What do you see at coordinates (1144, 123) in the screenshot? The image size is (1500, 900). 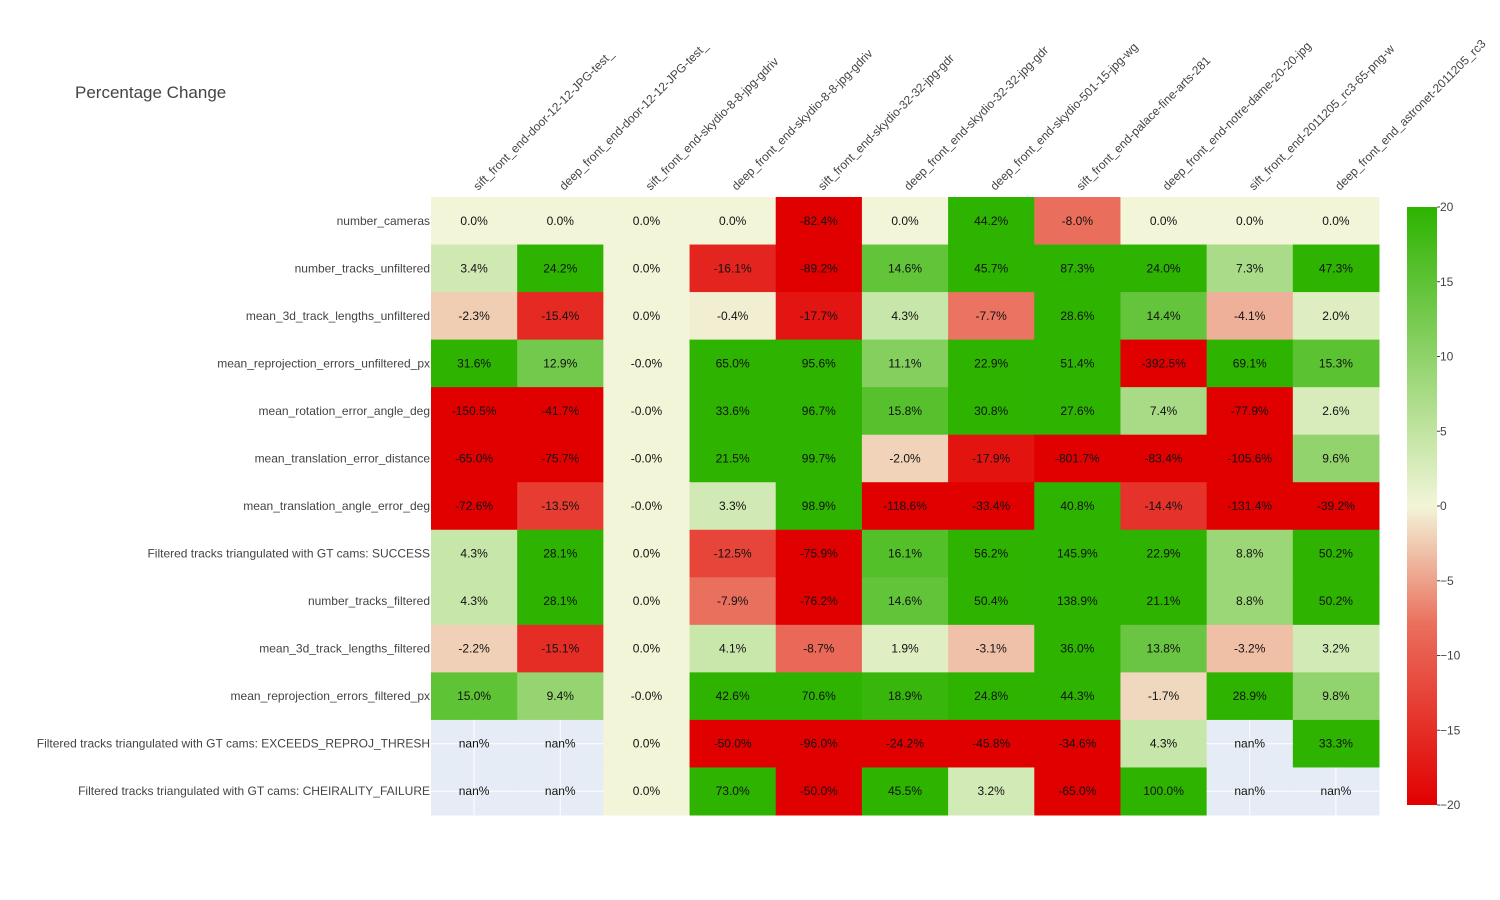 I see `column-label: sift_front_end-palace-fine-arts-281` at bounding box center [1144, 123].